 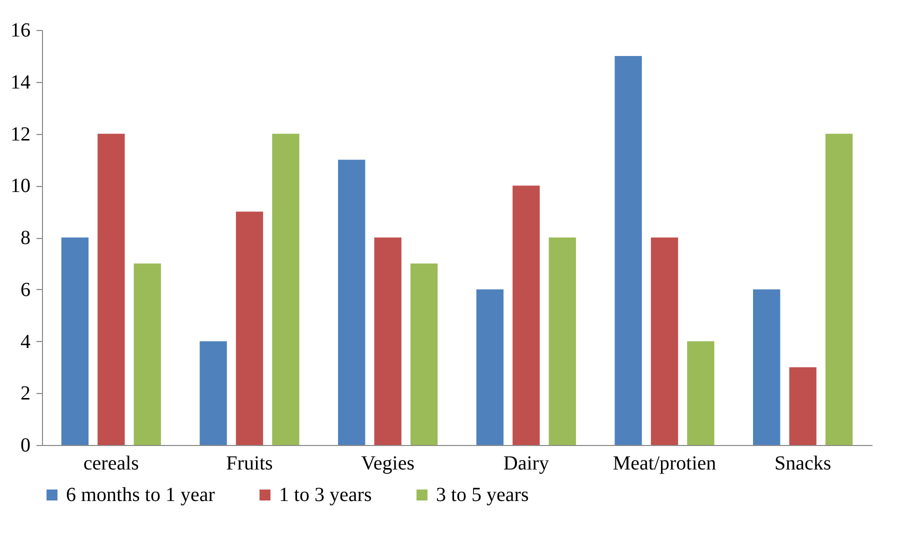 I want to click on y-tick-label: 12, so click(x=20, y=134).